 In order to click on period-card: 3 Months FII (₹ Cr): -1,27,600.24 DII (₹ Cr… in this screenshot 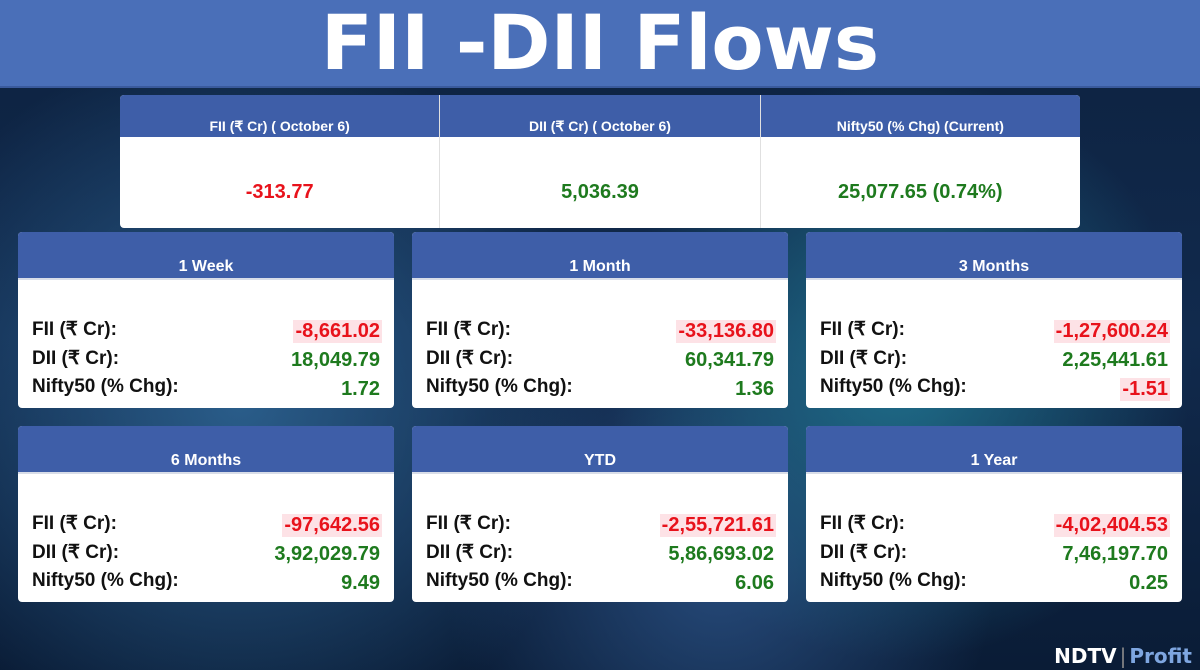, I will do `click(994, 320)`.